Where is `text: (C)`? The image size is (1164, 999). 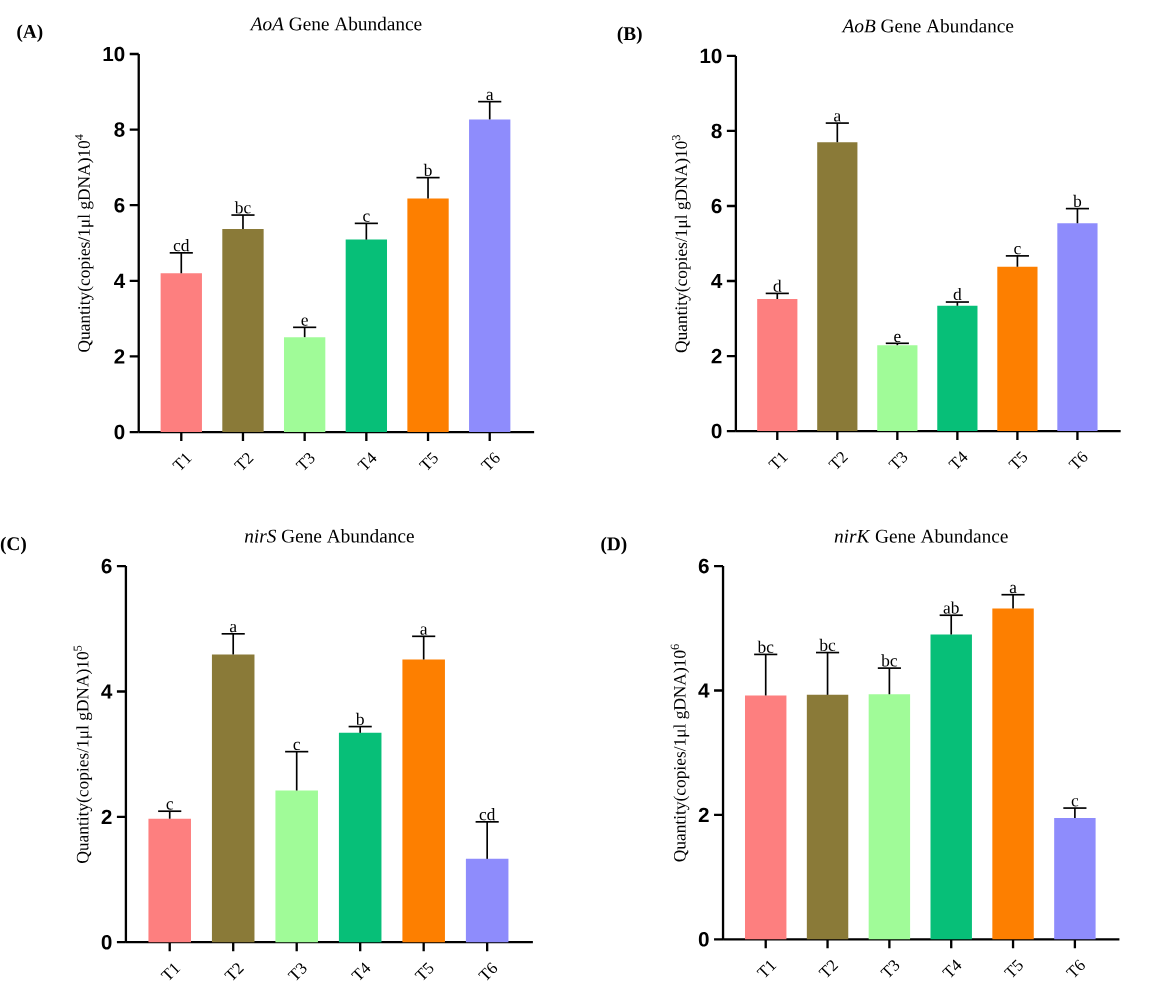
text: (C) is located at coordinates (13, 545).